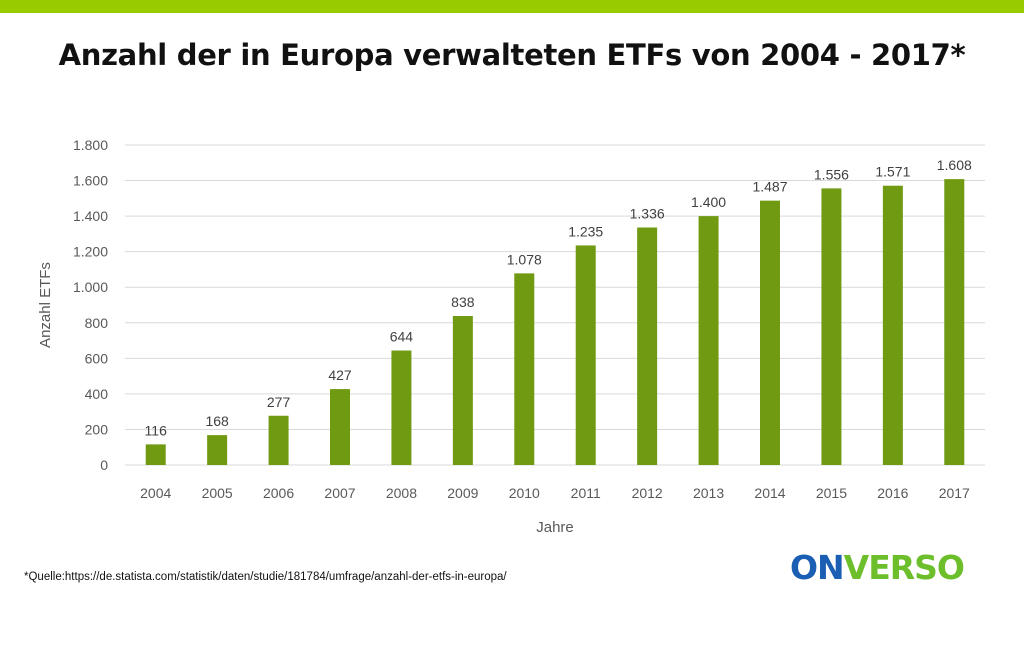 This screenshot has width=1024, height=649. What do you see at coordinates (831, 326) in the screenshot?
I see `bar-2015` at bounding box center [831, 326].